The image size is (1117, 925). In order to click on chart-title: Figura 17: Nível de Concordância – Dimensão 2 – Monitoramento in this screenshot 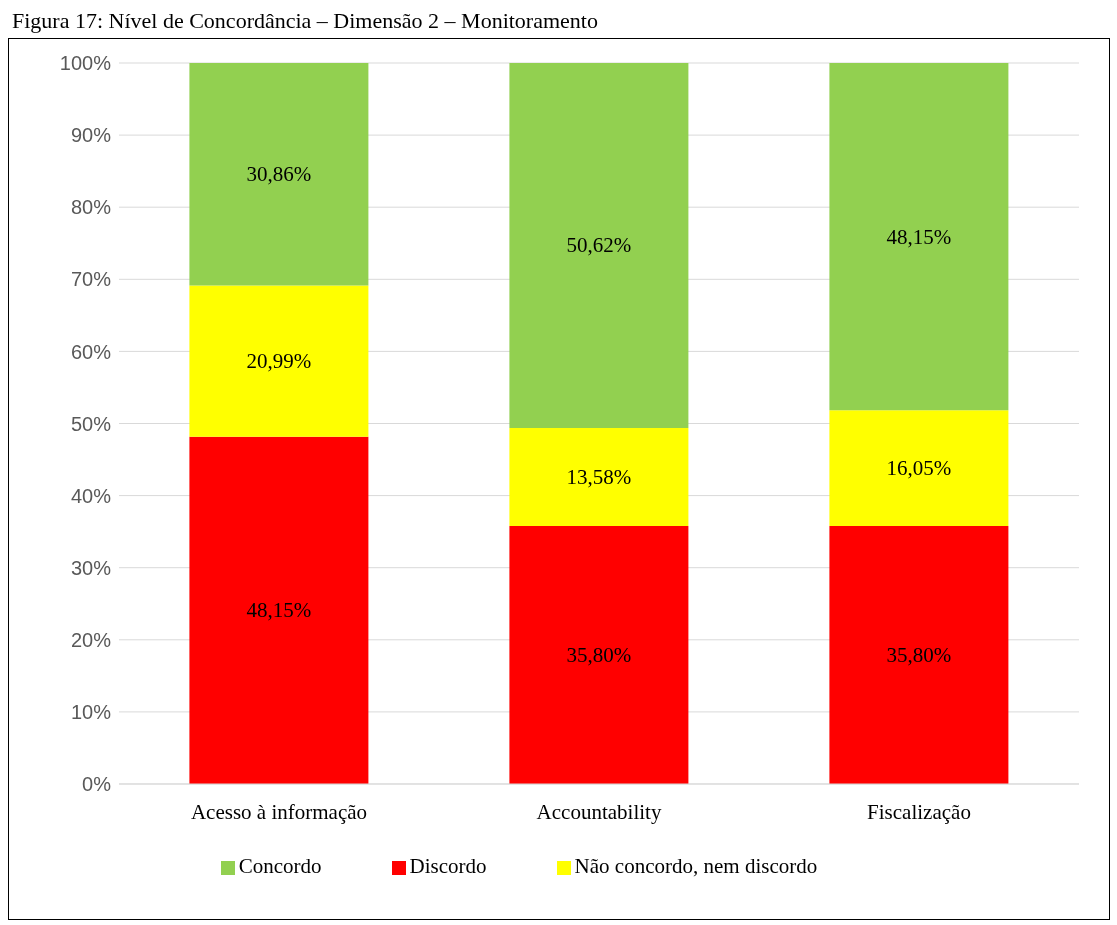, I will do `click(305, 21)`.